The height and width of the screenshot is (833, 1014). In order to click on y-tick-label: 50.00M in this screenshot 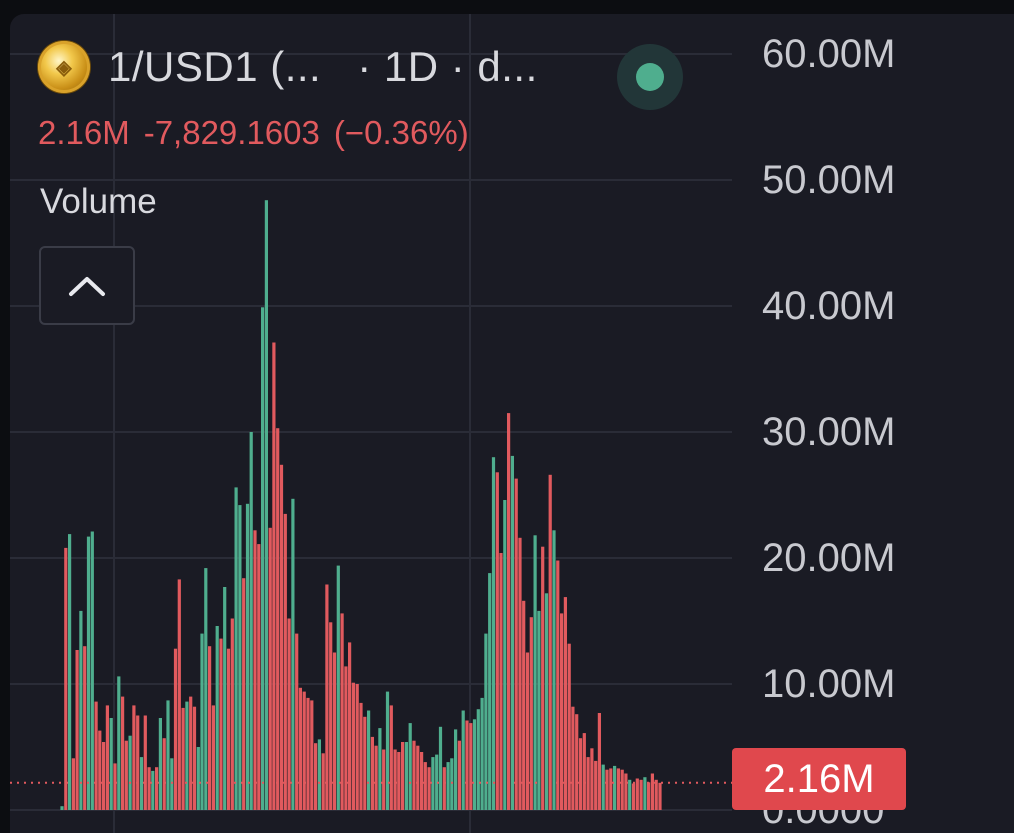, I will do `click(829, 180)`.